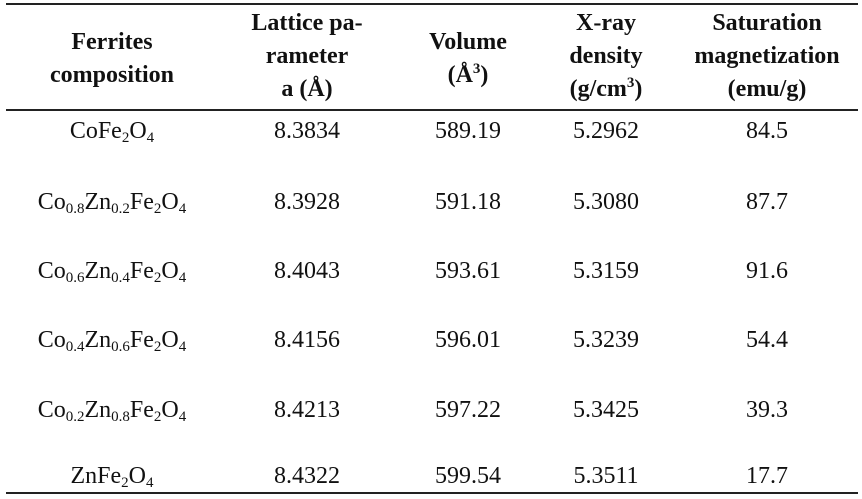 This screenshot has width=862, height=499. What do you see at coordinates (606, 410) in the screenshot?
I see `cell-density: 5.3425` at bounding box center [606, 410].